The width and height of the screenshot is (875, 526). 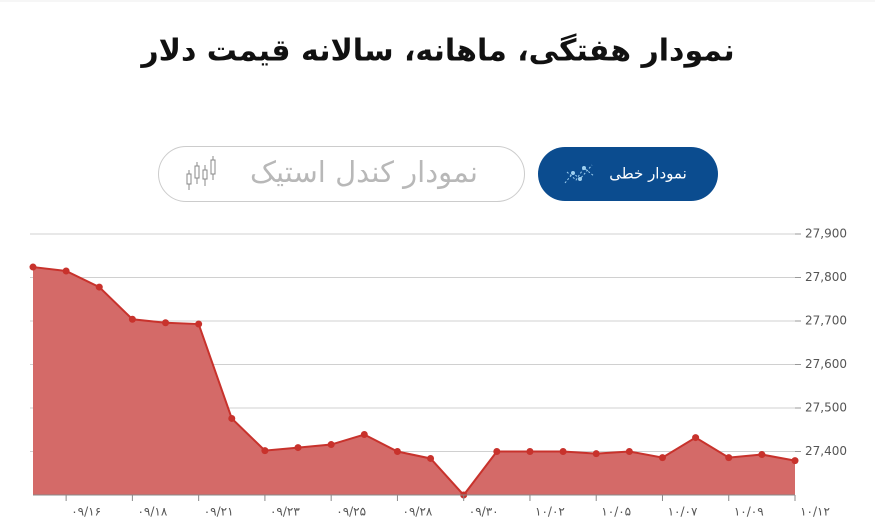 I want to click on y-tick-label: 27,700, so click(x=826, y=321).